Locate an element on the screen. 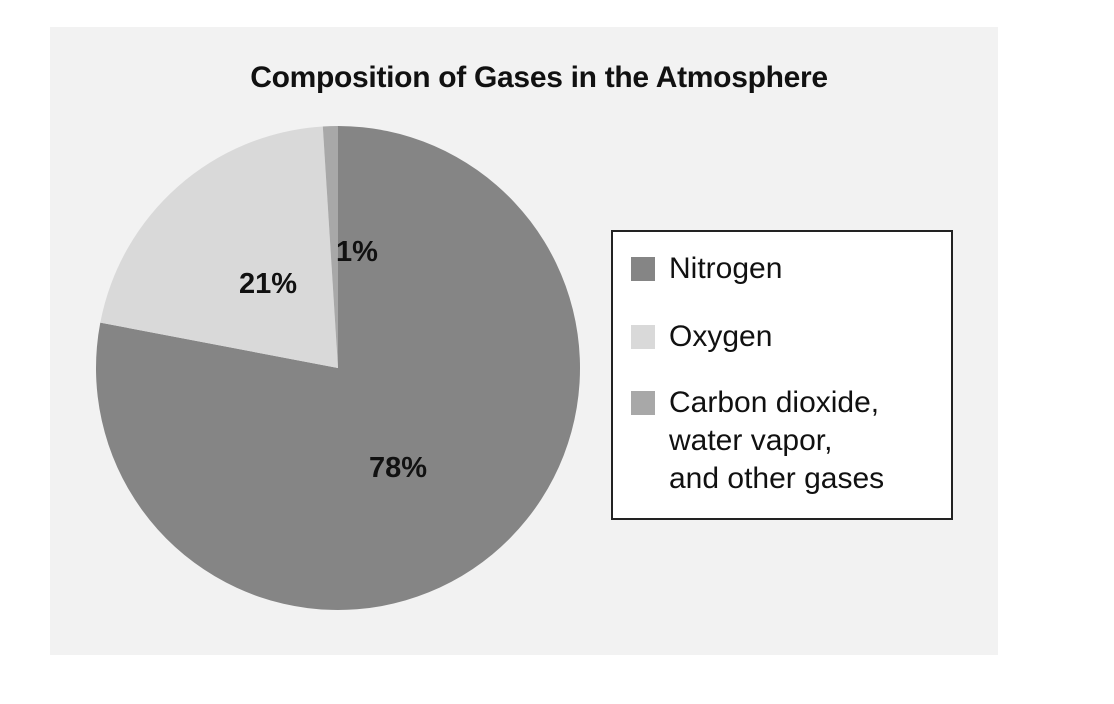 Image resolution: width=1114 pixels, height=704 pixels. pie-value-label-oxygen: 21% is located at coordinates (268, 284).